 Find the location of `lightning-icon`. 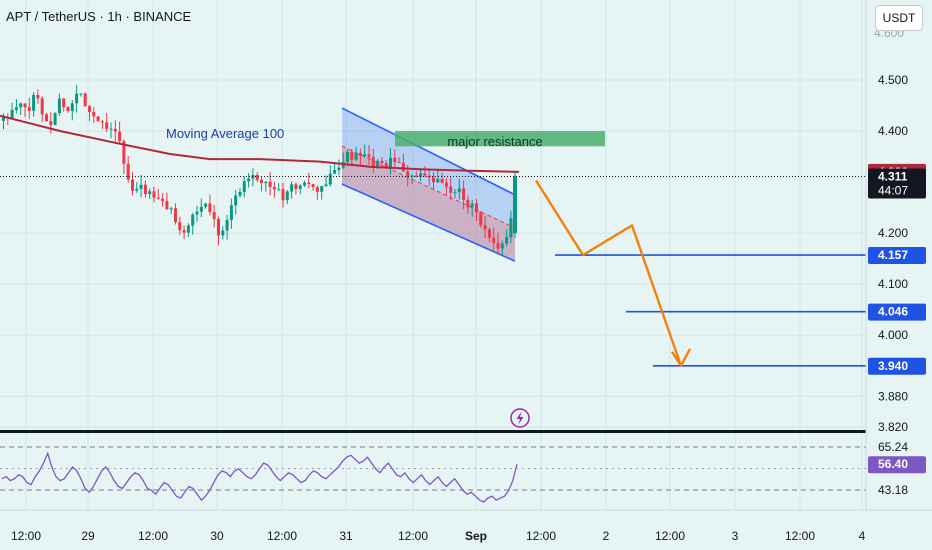

lightning-icon is located at coordinates (520, 418).